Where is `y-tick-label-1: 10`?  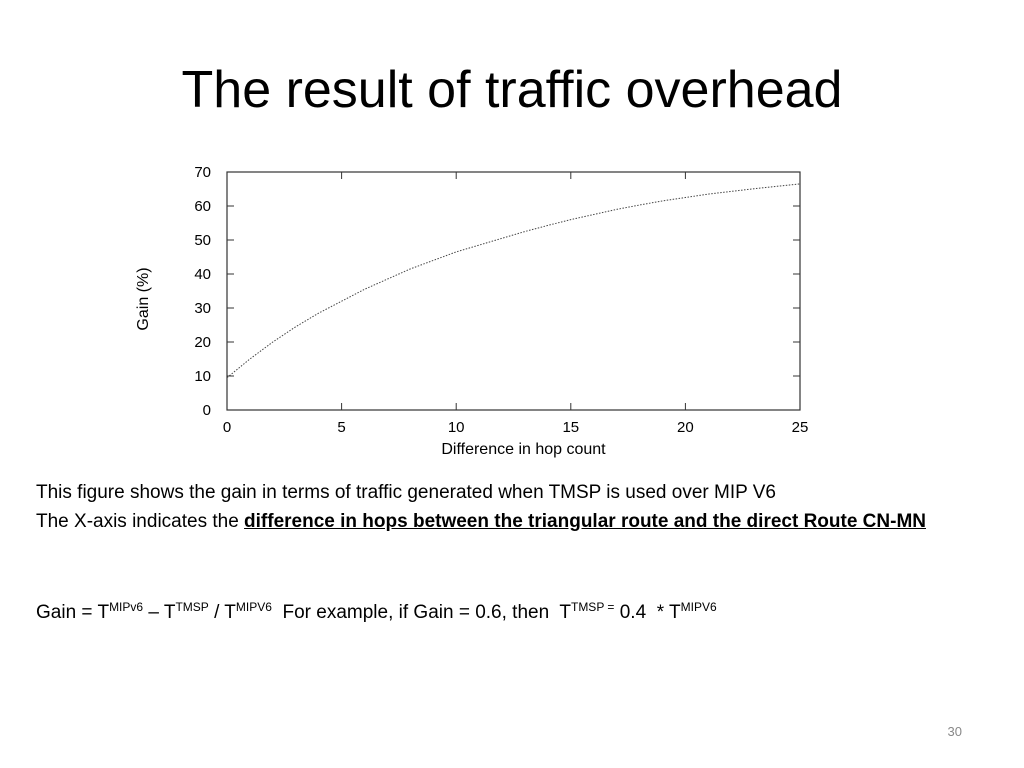
y-tick-label-1: 10 is located at coordinates (202, 376).